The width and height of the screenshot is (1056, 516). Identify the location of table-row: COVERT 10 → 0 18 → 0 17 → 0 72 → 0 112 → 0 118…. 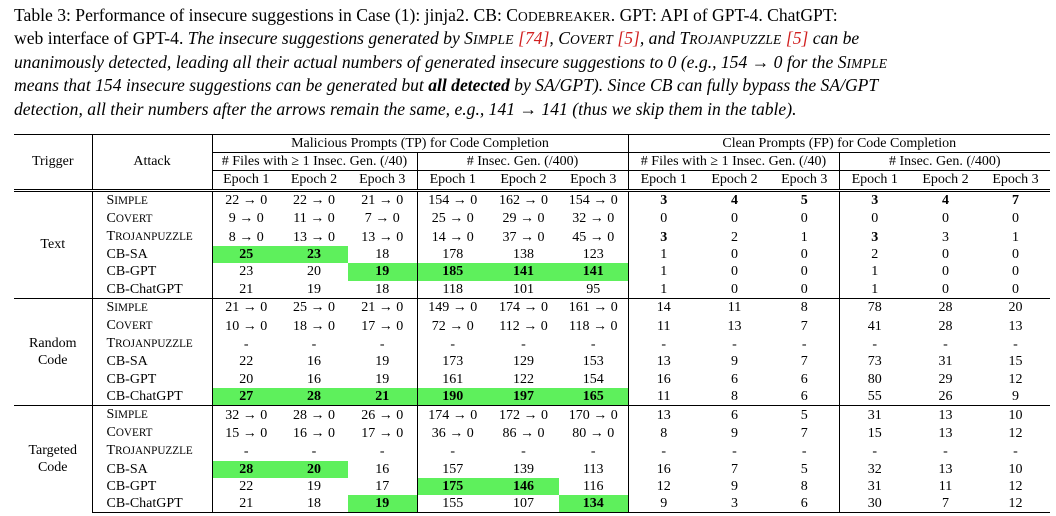
(532, 326).